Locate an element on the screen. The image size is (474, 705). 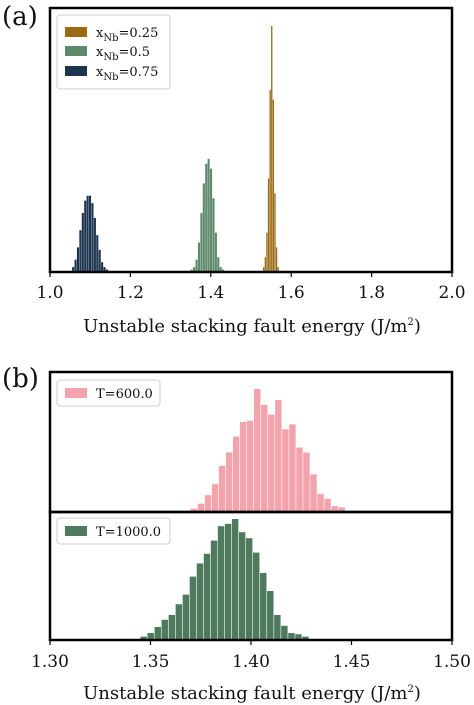
panel-b-top-legend-box is located at coordinates (108, 393).